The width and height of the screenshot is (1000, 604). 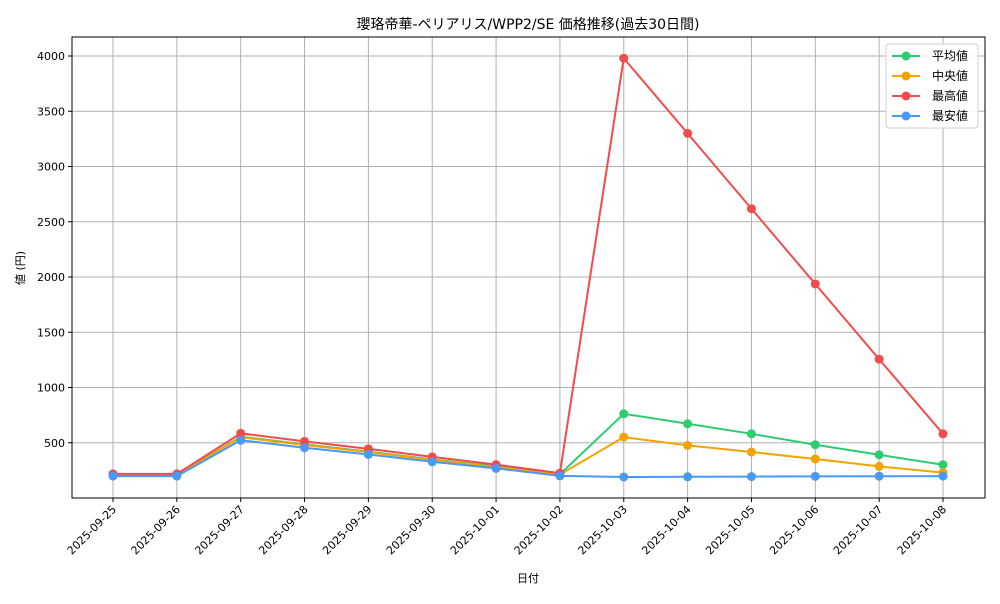 What do you see at coordinates (794, 530) in the screenshot?
I see `x-tick-label: 2025-10-06` at bounding box center [794, 530].